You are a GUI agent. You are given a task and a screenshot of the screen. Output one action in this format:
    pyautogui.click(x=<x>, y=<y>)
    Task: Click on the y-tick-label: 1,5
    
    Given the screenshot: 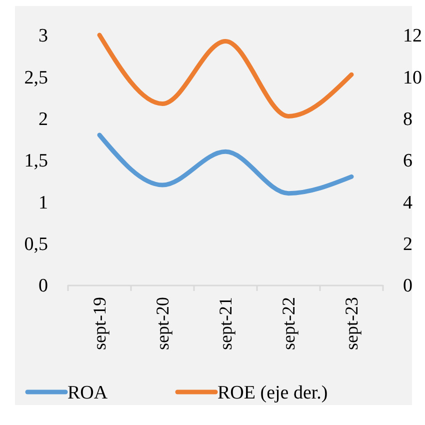 What is the action you would take?
    pyautogui.click(x=36, y=161)
    